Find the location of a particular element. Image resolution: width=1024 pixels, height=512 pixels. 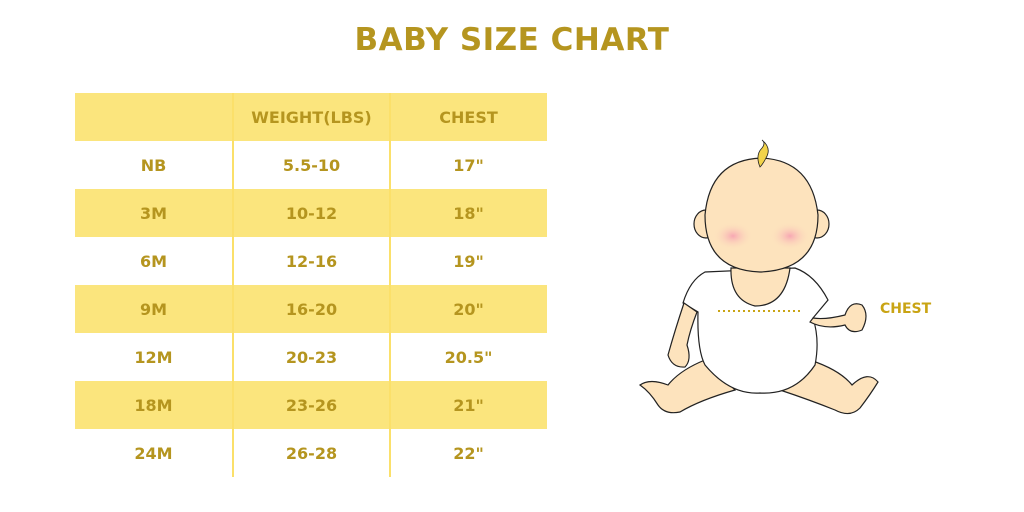

table-row: 18M 23-26 21" is located at coordinates (311, 405).